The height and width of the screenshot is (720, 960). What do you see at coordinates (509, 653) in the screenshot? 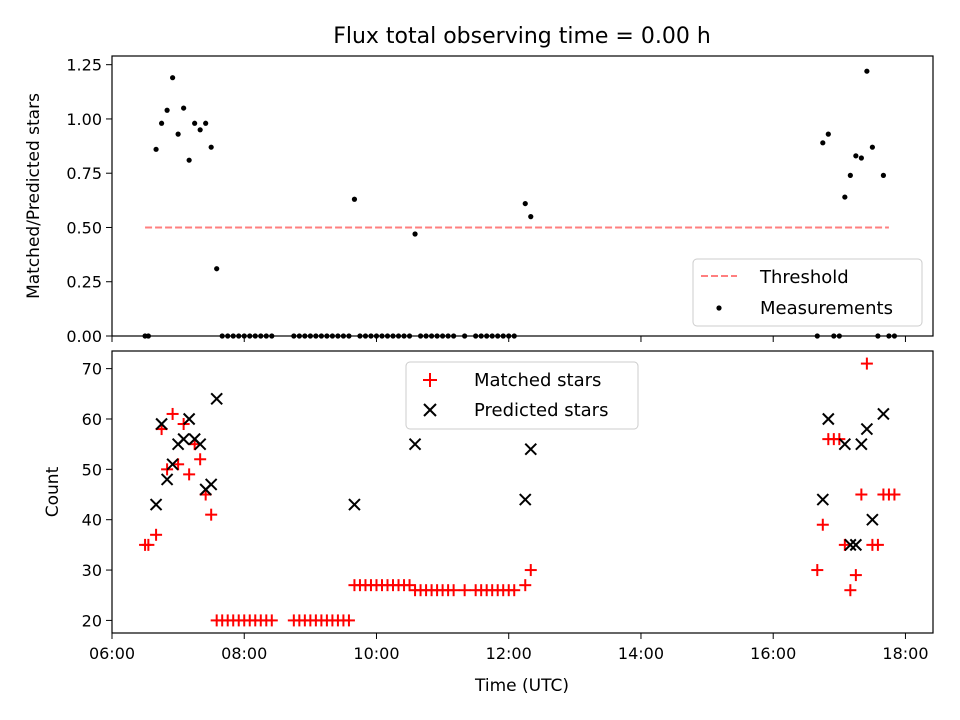
I see `x-tick-label: 12:00` at bounding box center [509, 653].